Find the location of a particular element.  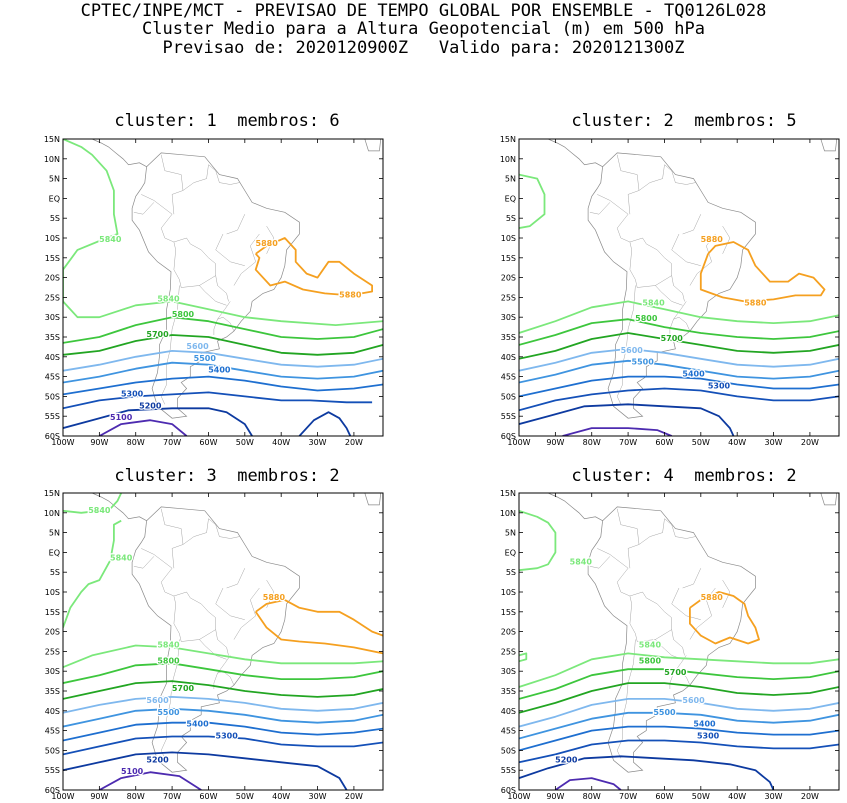

contour-label: 5200 is located at coordinates (150, 405).